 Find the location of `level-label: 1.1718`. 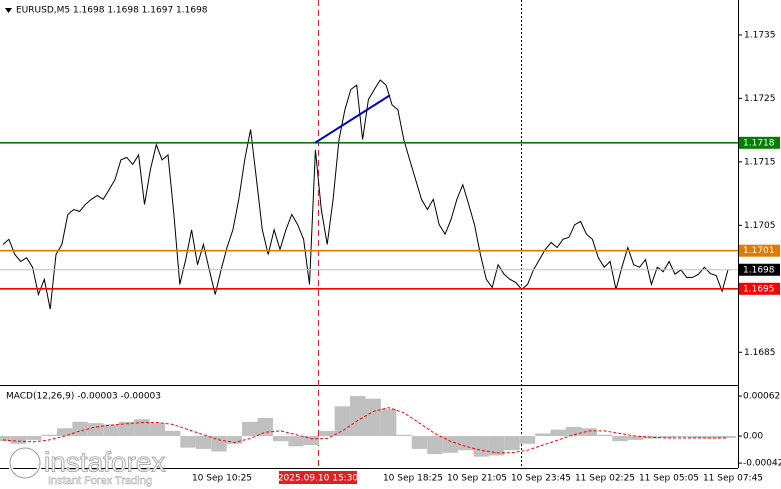

level-label: 1.1718 is located at coordinates (759, 143).